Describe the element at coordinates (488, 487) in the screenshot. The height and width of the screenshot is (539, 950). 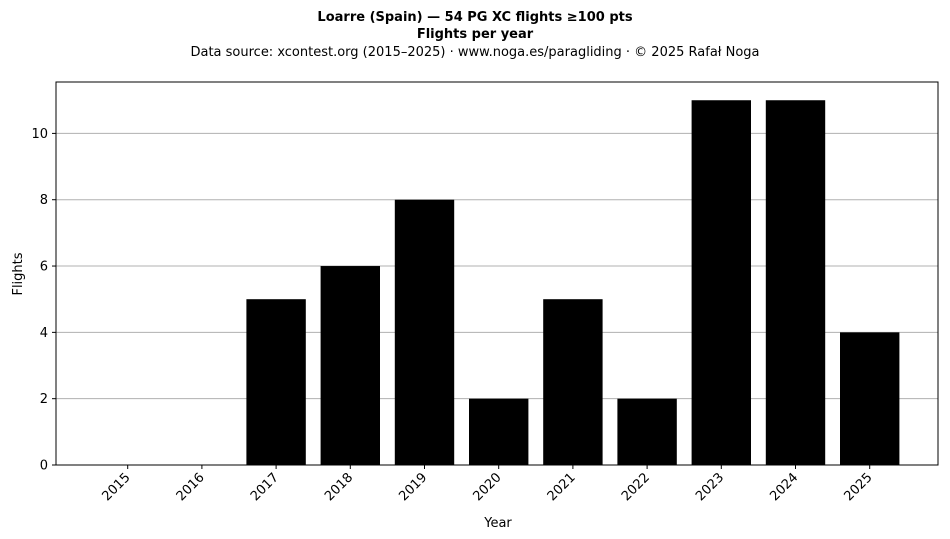
I see `x-tick-label: 2020` at that location.